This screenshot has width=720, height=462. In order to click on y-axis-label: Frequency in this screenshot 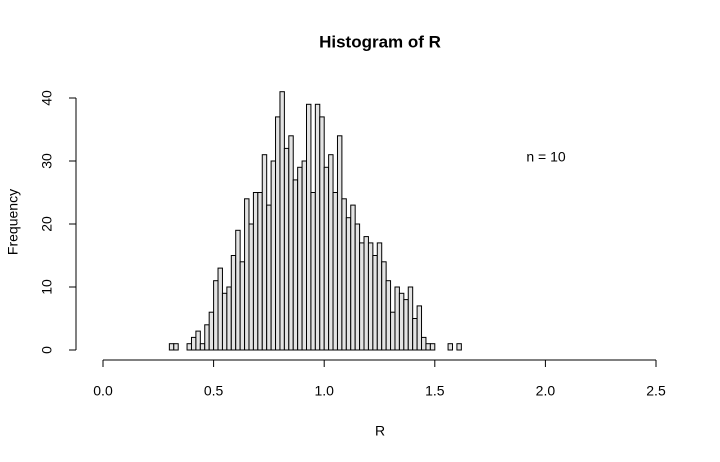, I will do `click(13, 222)`.